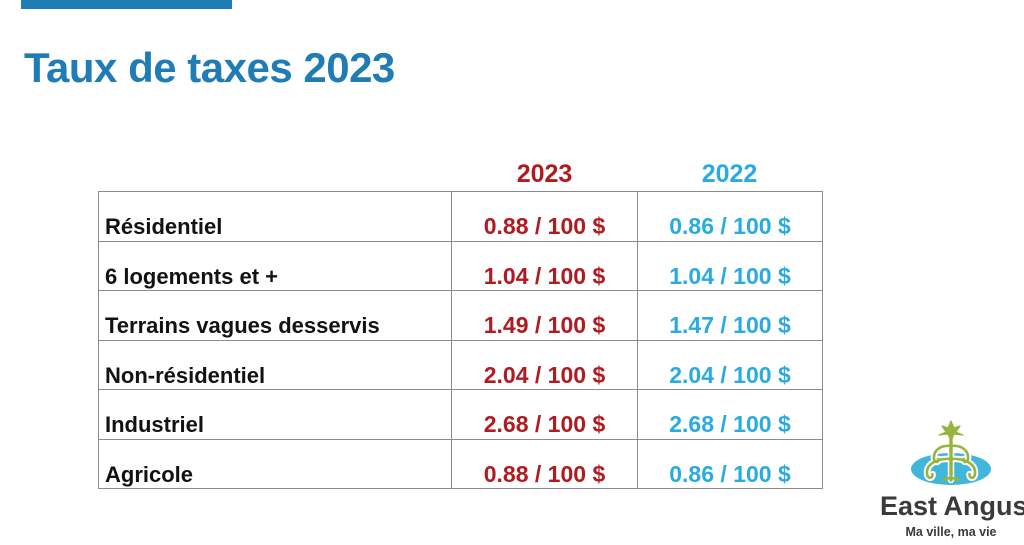 The width and height of the screenshot is (1024, 545). What do you see at coordinates (544, 174) in the screenshot?
I see `column-header-2023: 2023` at bounding box center [544, 174].